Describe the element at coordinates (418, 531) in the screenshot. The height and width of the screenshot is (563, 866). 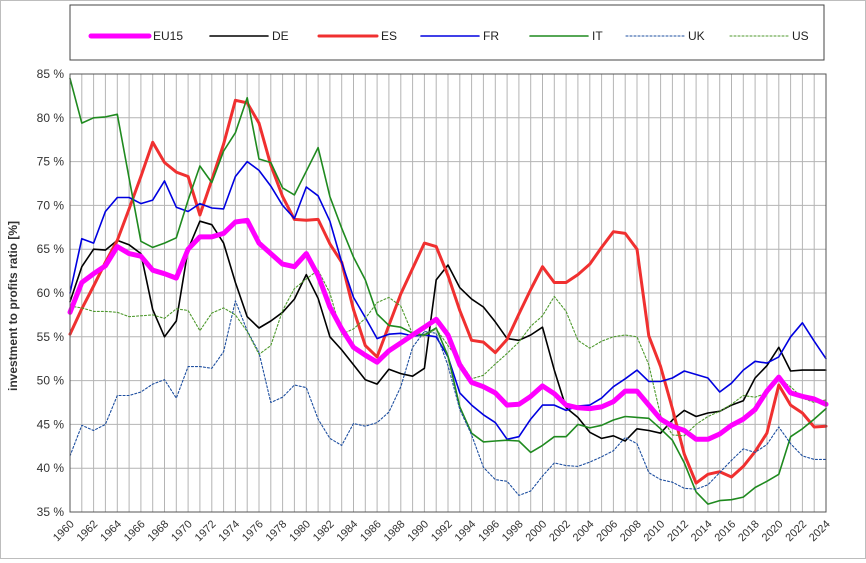
I see `x-tick-label: 1990` at that location.